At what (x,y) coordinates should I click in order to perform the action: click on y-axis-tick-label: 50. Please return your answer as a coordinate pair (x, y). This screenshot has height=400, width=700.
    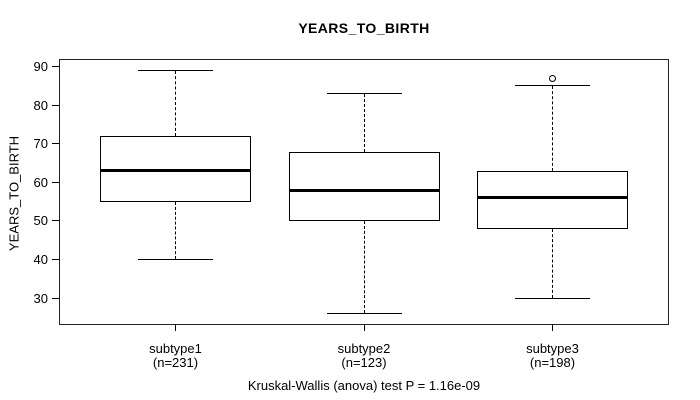
    Looking at the image, I should click on (40, 221).